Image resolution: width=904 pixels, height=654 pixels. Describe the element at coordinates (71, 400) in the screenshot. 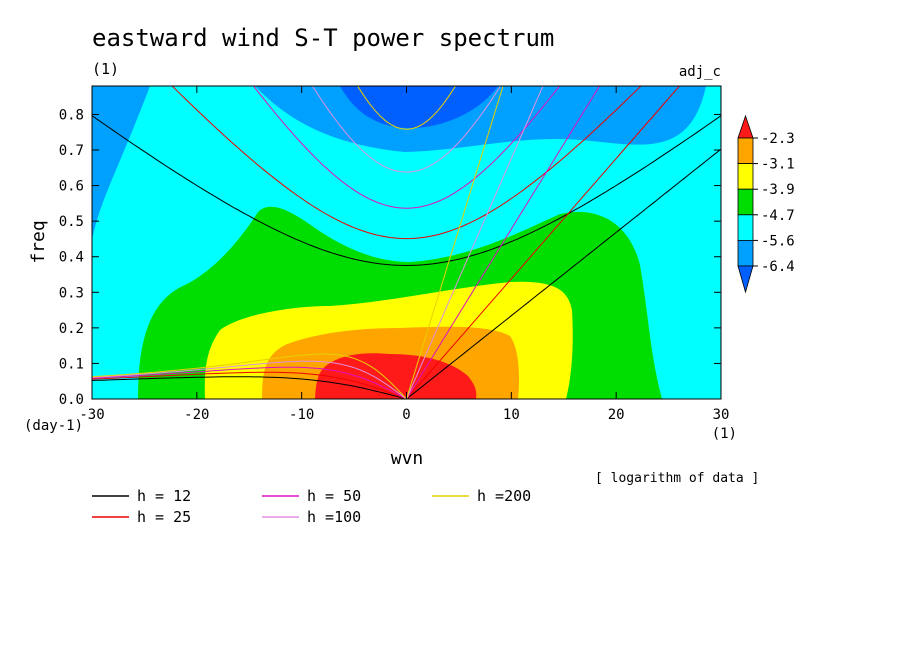

I see `y-tick-label: 0.0` at that location.